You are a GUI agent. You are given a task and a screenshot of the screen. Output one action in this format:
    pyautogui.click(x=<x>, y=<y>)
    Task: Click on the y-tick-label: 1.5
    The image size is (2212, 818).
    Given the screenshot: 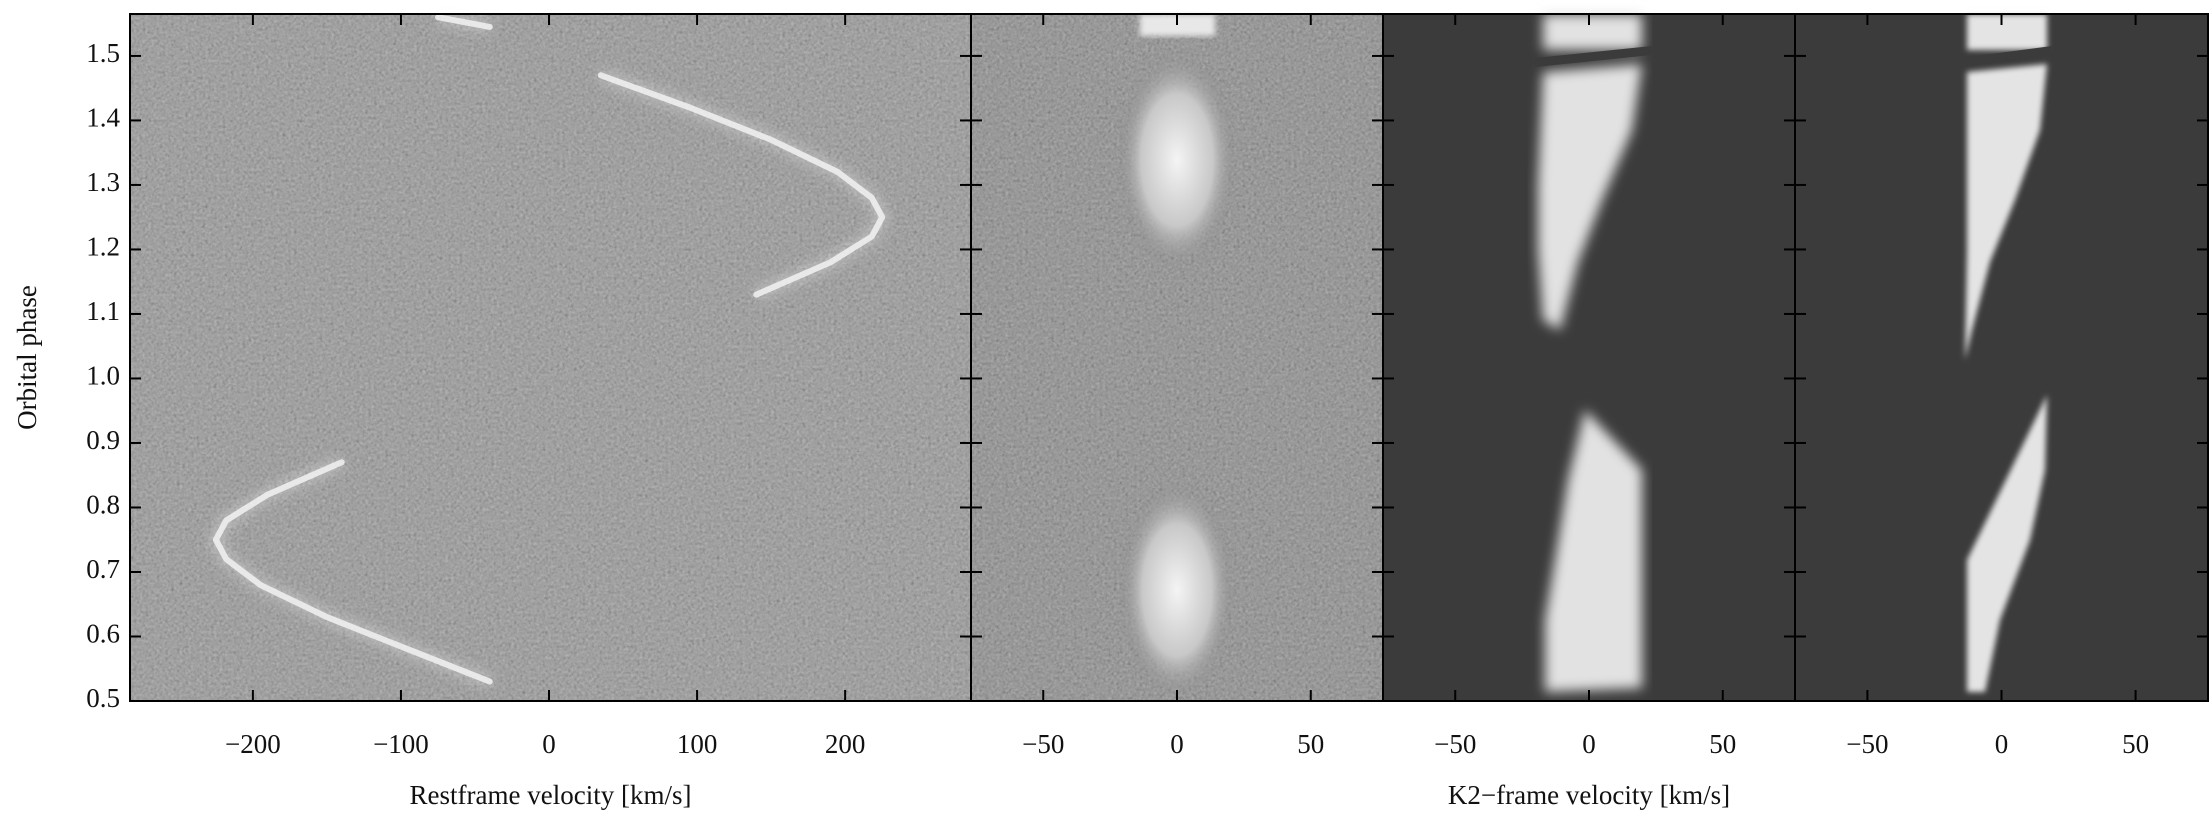 What is the action you would take?
    pyautogui.click(x=103, y=53)
    